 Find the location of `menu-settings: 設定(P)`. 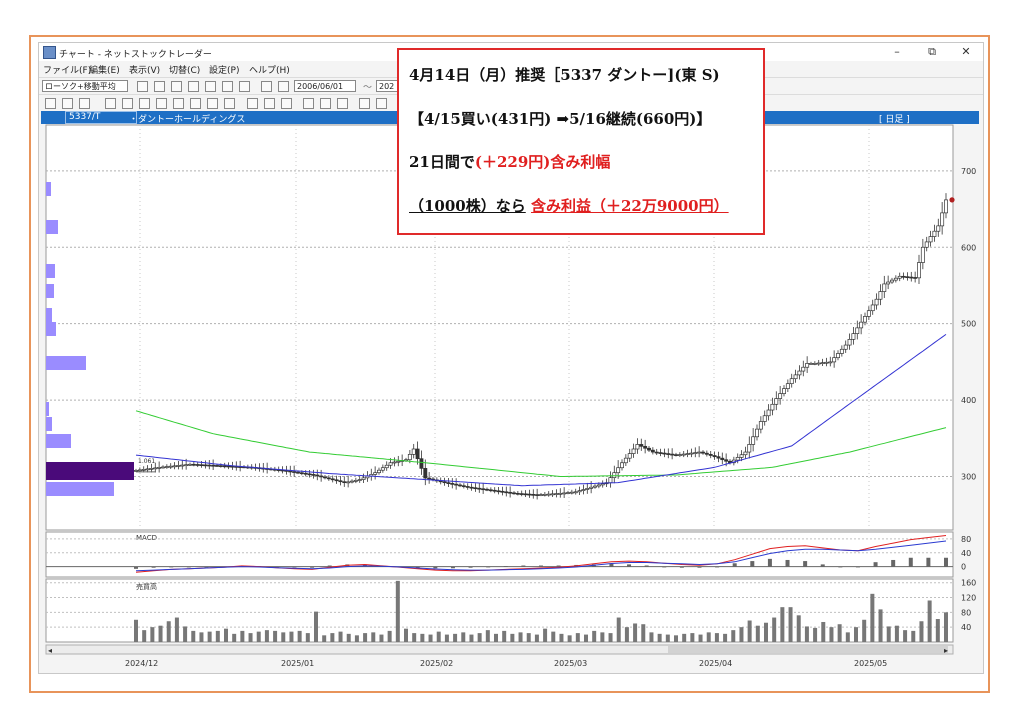

menu-settings: 設定(P) is located at coordinates (224, 71).